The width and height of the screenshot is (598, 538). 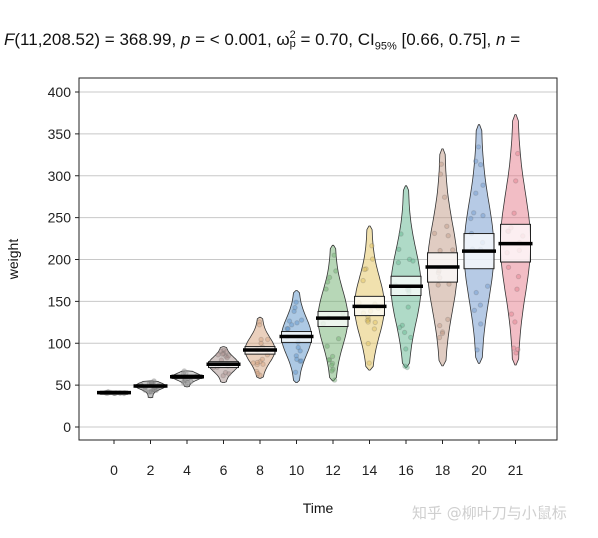 What do you see at coordinates (292, 35) in the screenshot?
I see `omega-sup: 2` at bounding box center [292, 35].